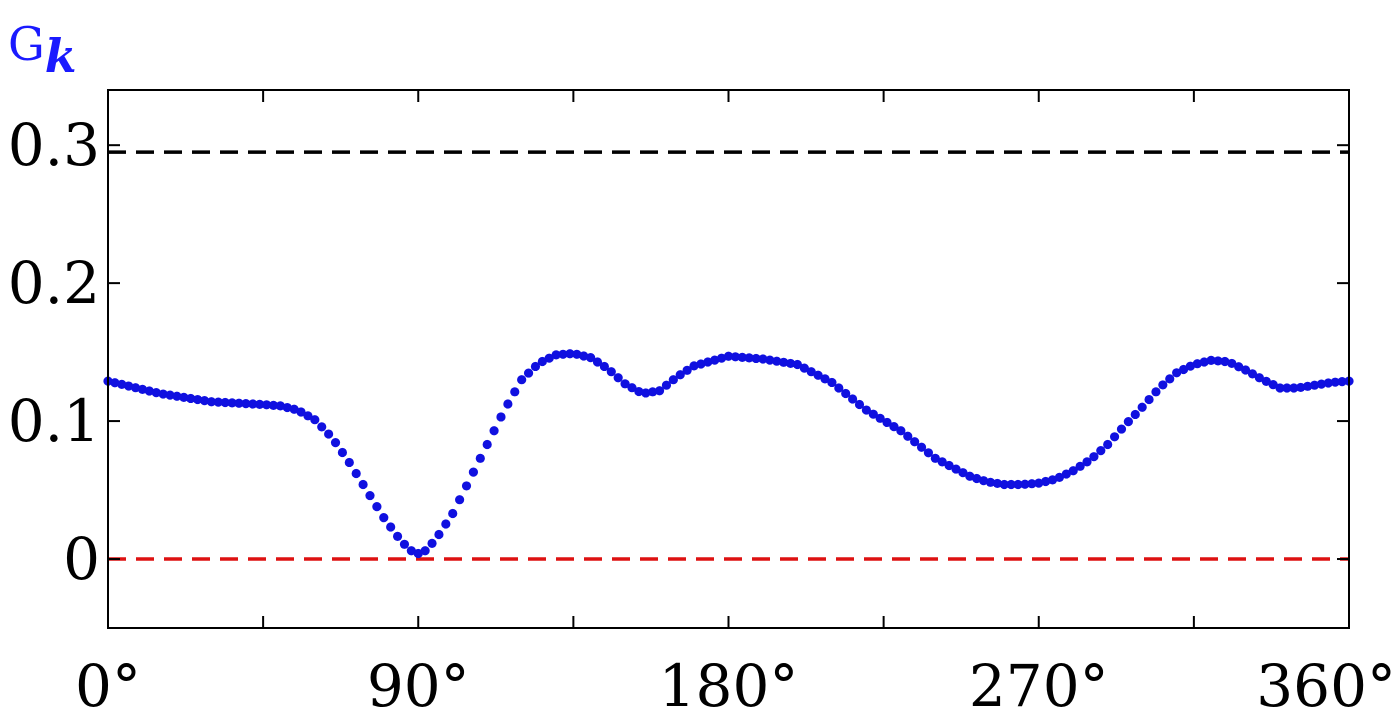 The width and height of the screenshot is (1400, 720). What do you see at coordinates (1326, 686) in the screenshot?
I see `x-tick-label: 360°` at bounding box center [1326, 686].